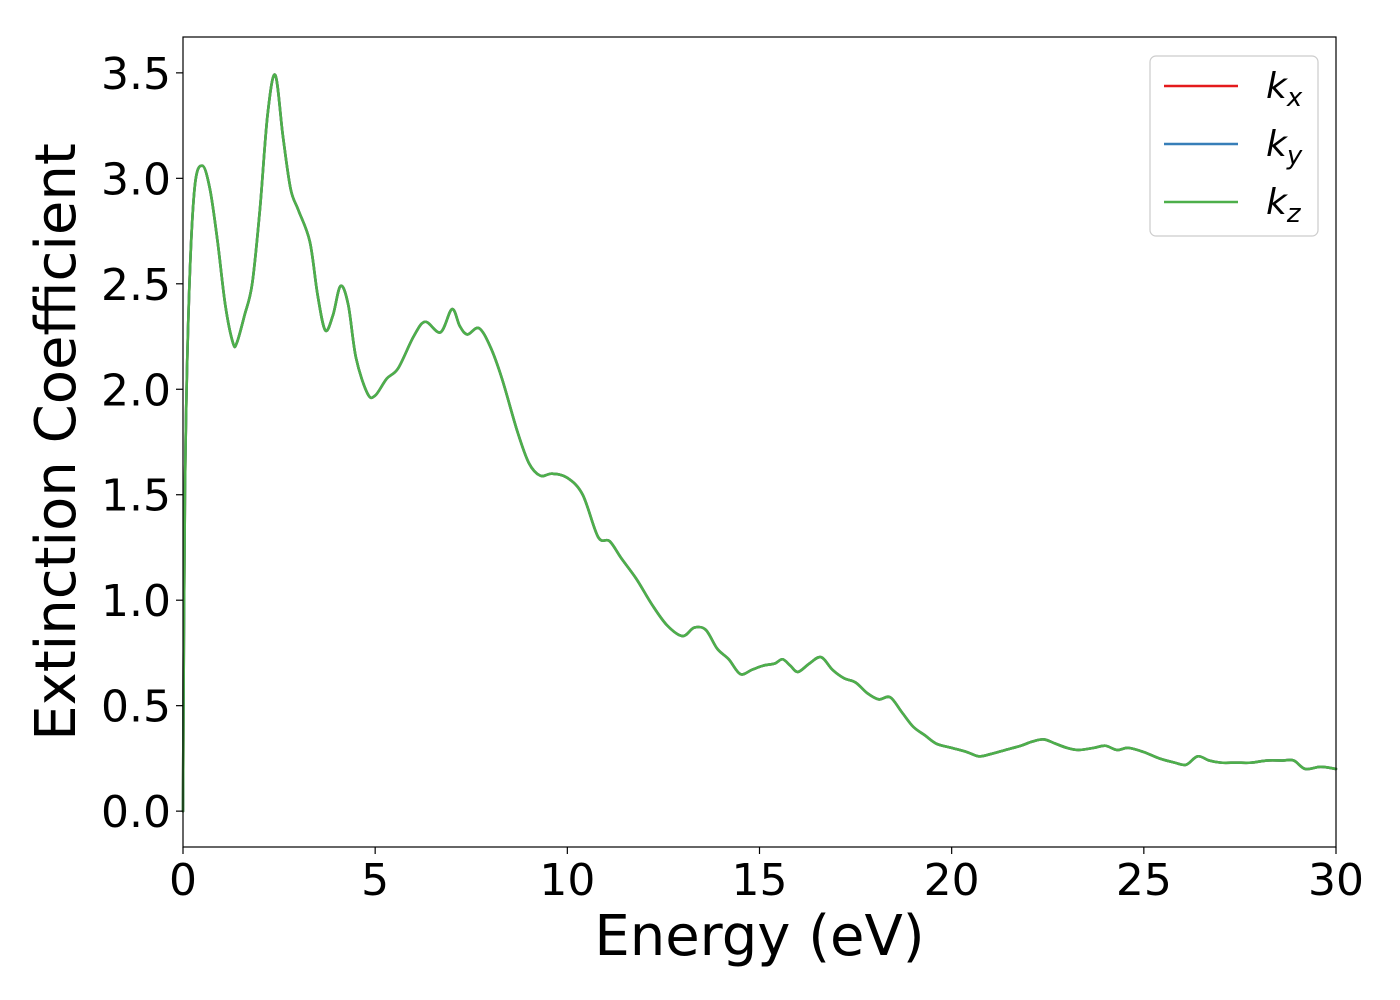 This screenshot has height=1000, width=1400. What do you see at coordinates (136, 601) in the screenshot?
I see `y-tick-label: 1.0` at bounding box center [136, 601].